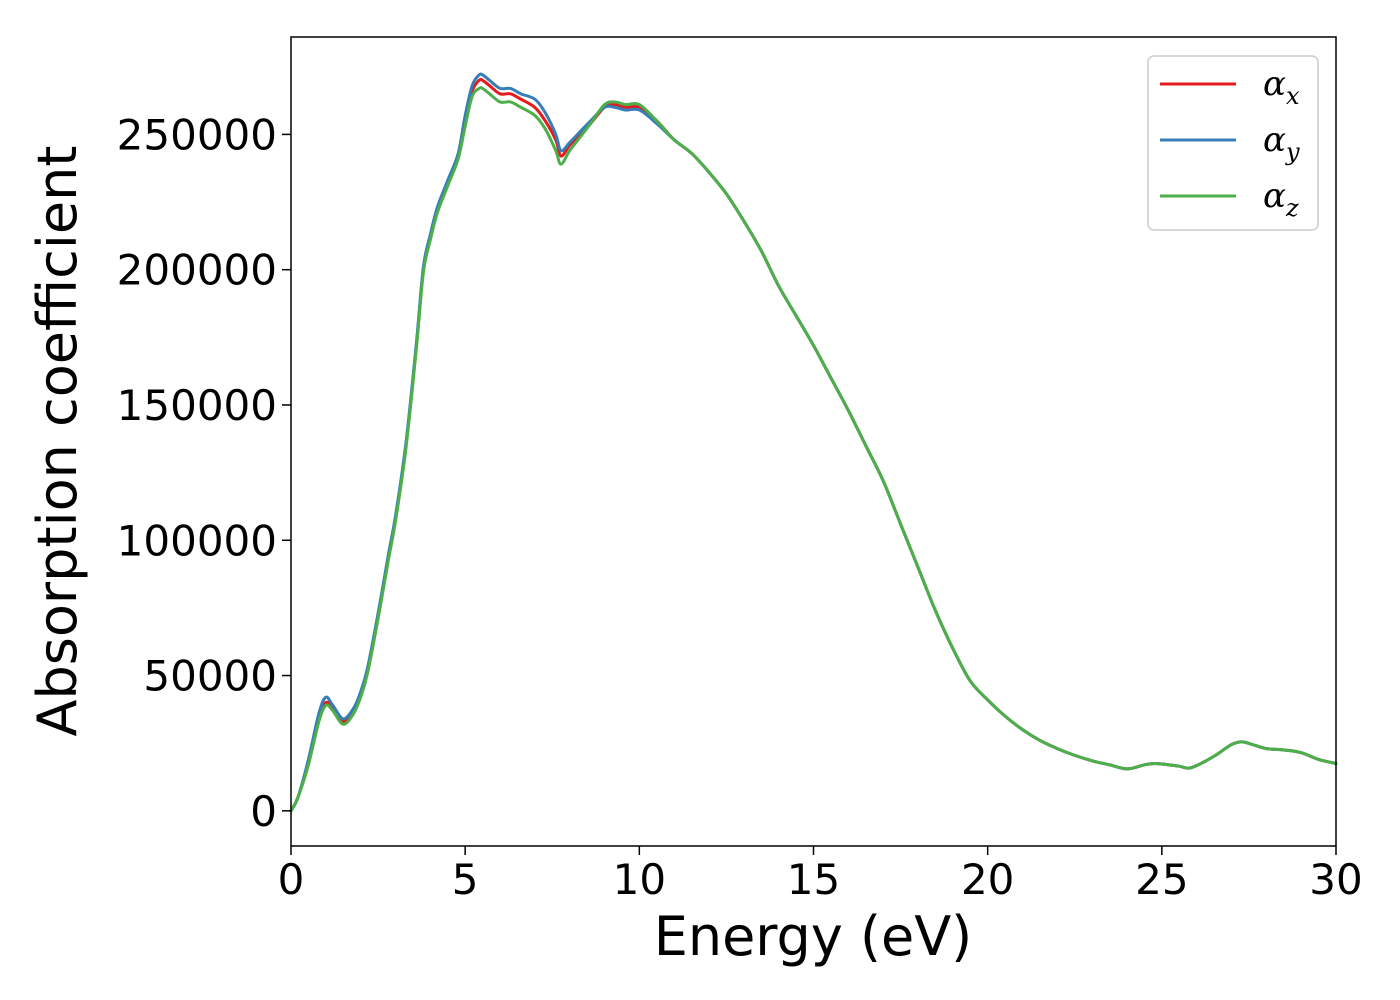 The image size is (1400, 1000). Describe the element at coordinates (197, 540) in the screenshot. I see `y-tick-label: 100000` at that location.